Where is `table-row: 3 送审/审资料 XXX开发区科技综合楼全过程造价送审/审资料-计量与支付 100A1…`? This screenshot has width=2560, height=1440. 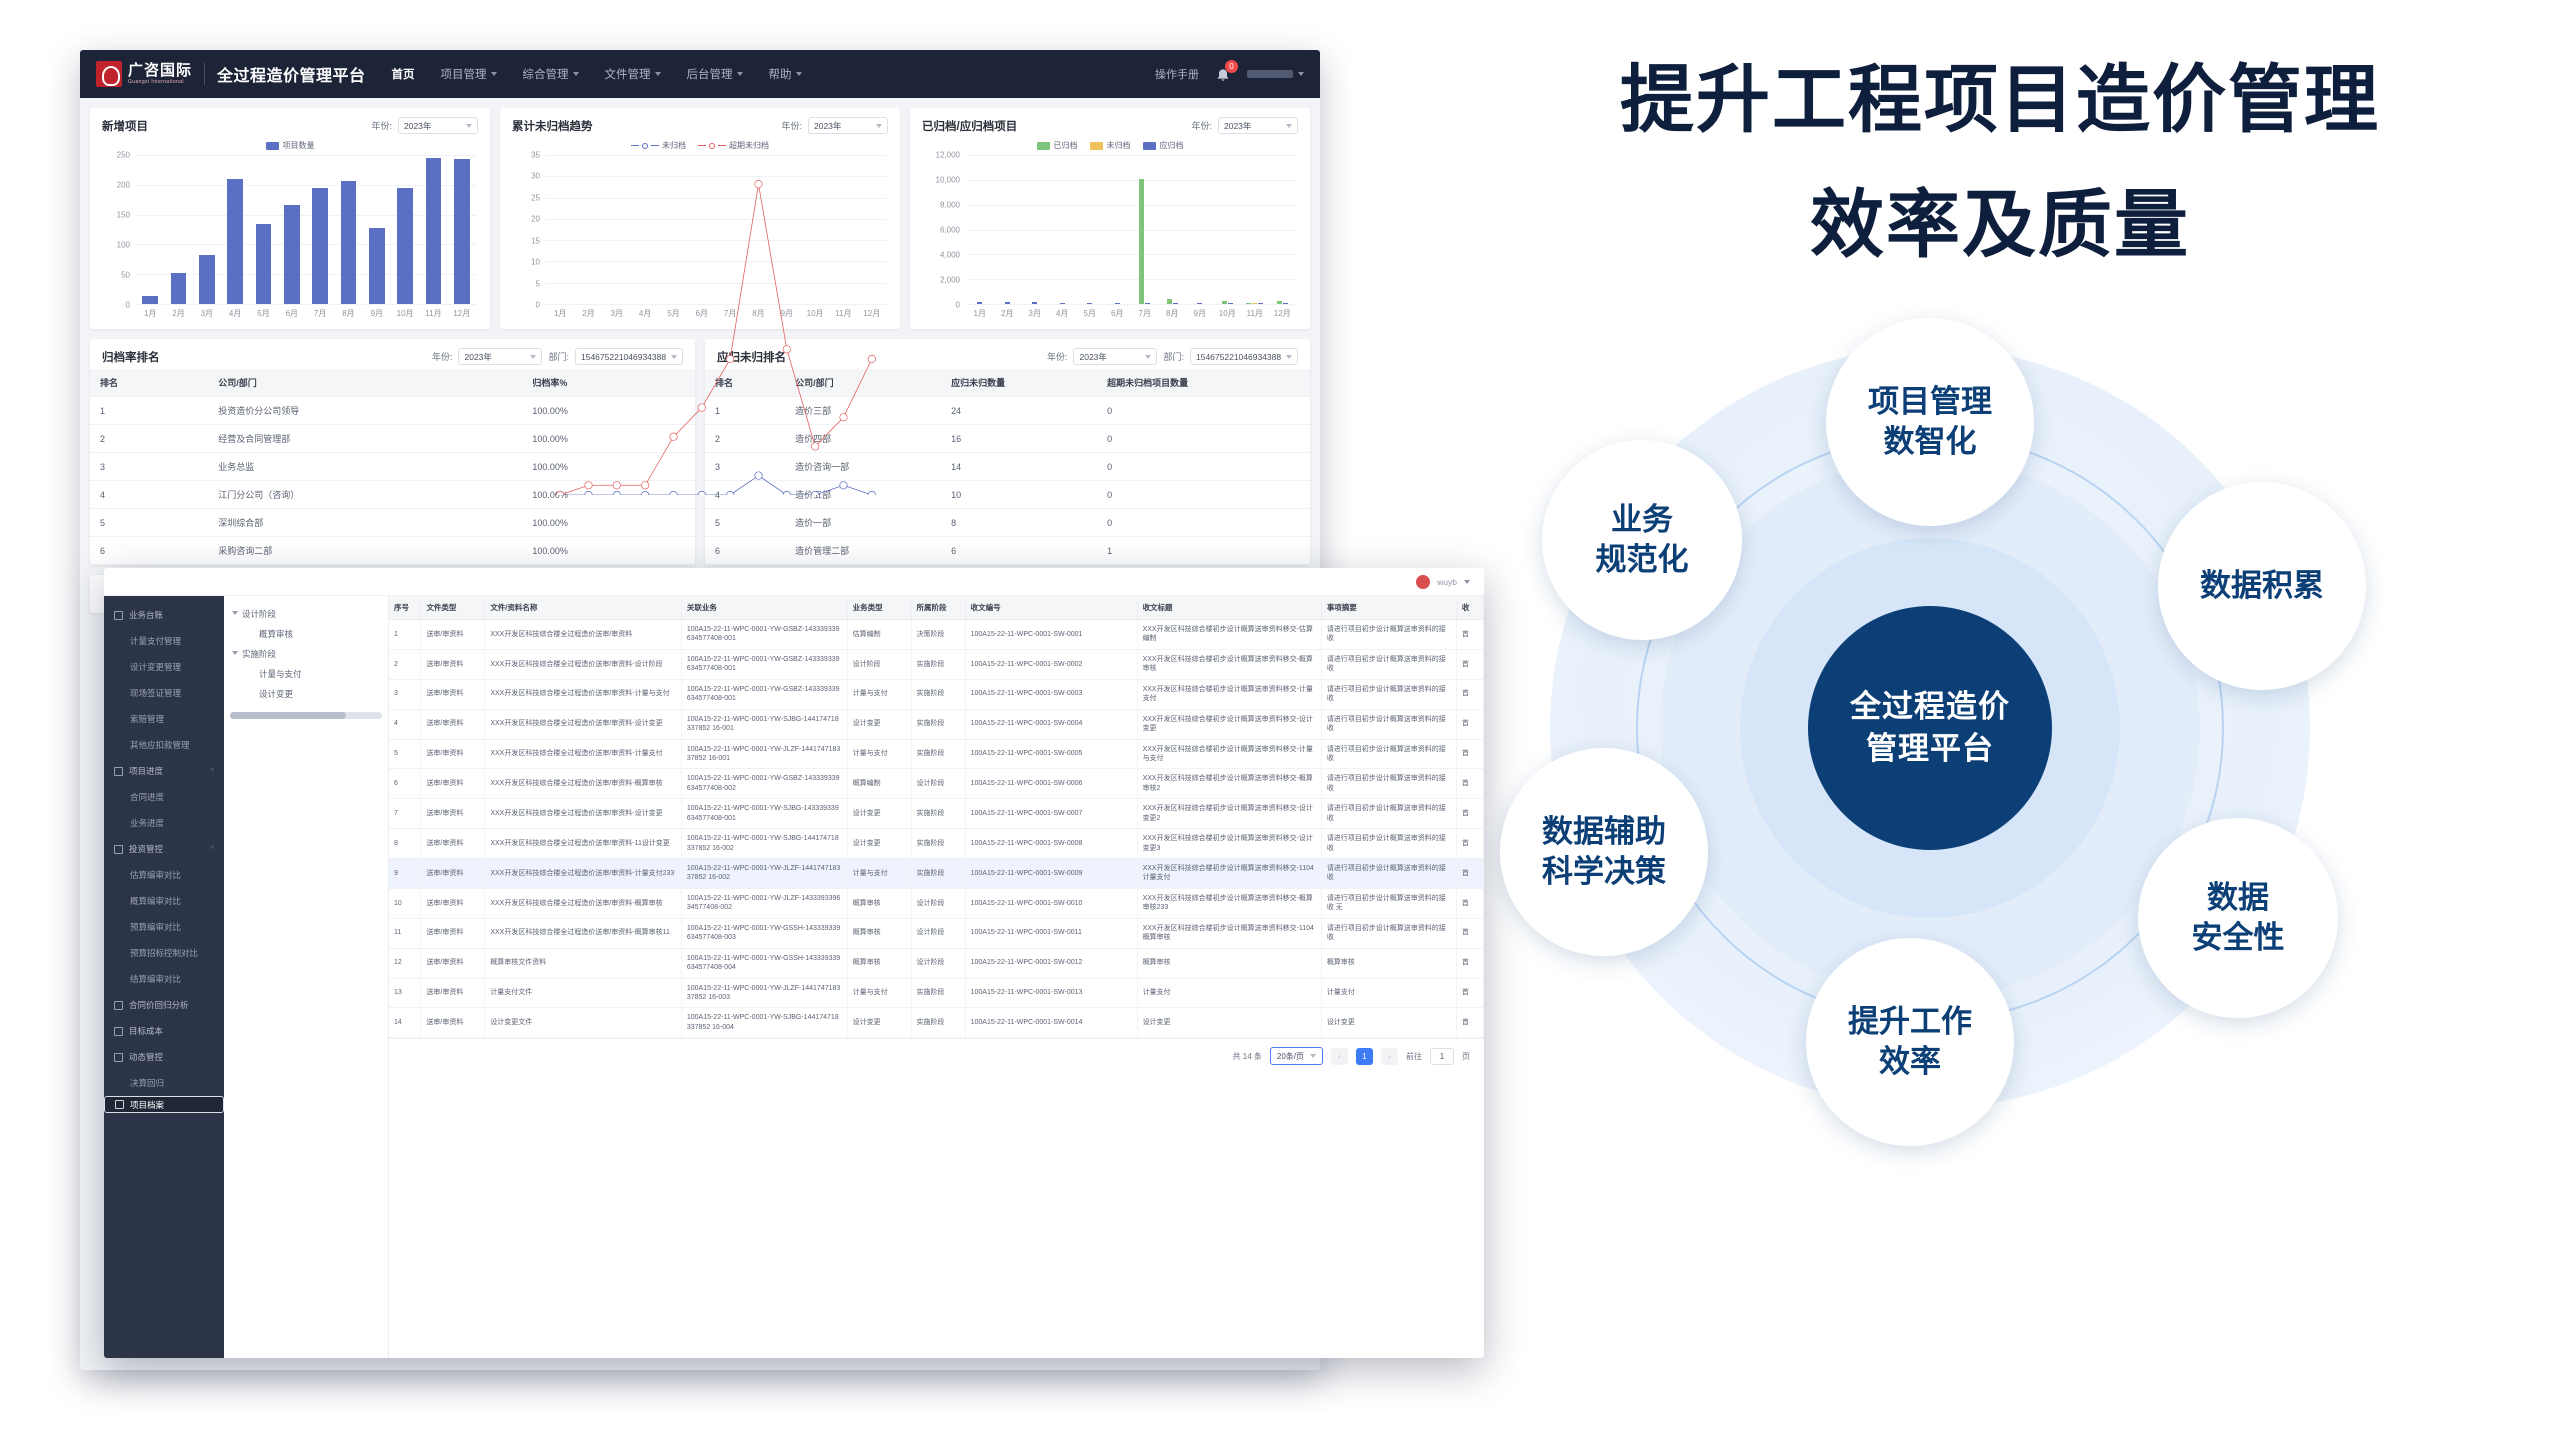
table-row: 3 送审/审资料 XXX开发区科技综合楼全过程造价送审/审资料-计量与支付 100A1… is located at coordinates (936, 694).